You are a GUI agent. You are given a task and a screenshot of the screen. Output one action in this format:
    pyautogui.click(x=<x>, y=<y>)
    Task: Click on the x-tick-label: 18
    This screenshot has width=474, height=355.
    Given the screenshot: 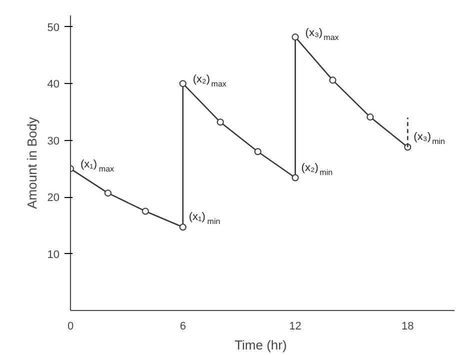 What is the action you would take?
    pyautogui.click(x=408, y=326)
    